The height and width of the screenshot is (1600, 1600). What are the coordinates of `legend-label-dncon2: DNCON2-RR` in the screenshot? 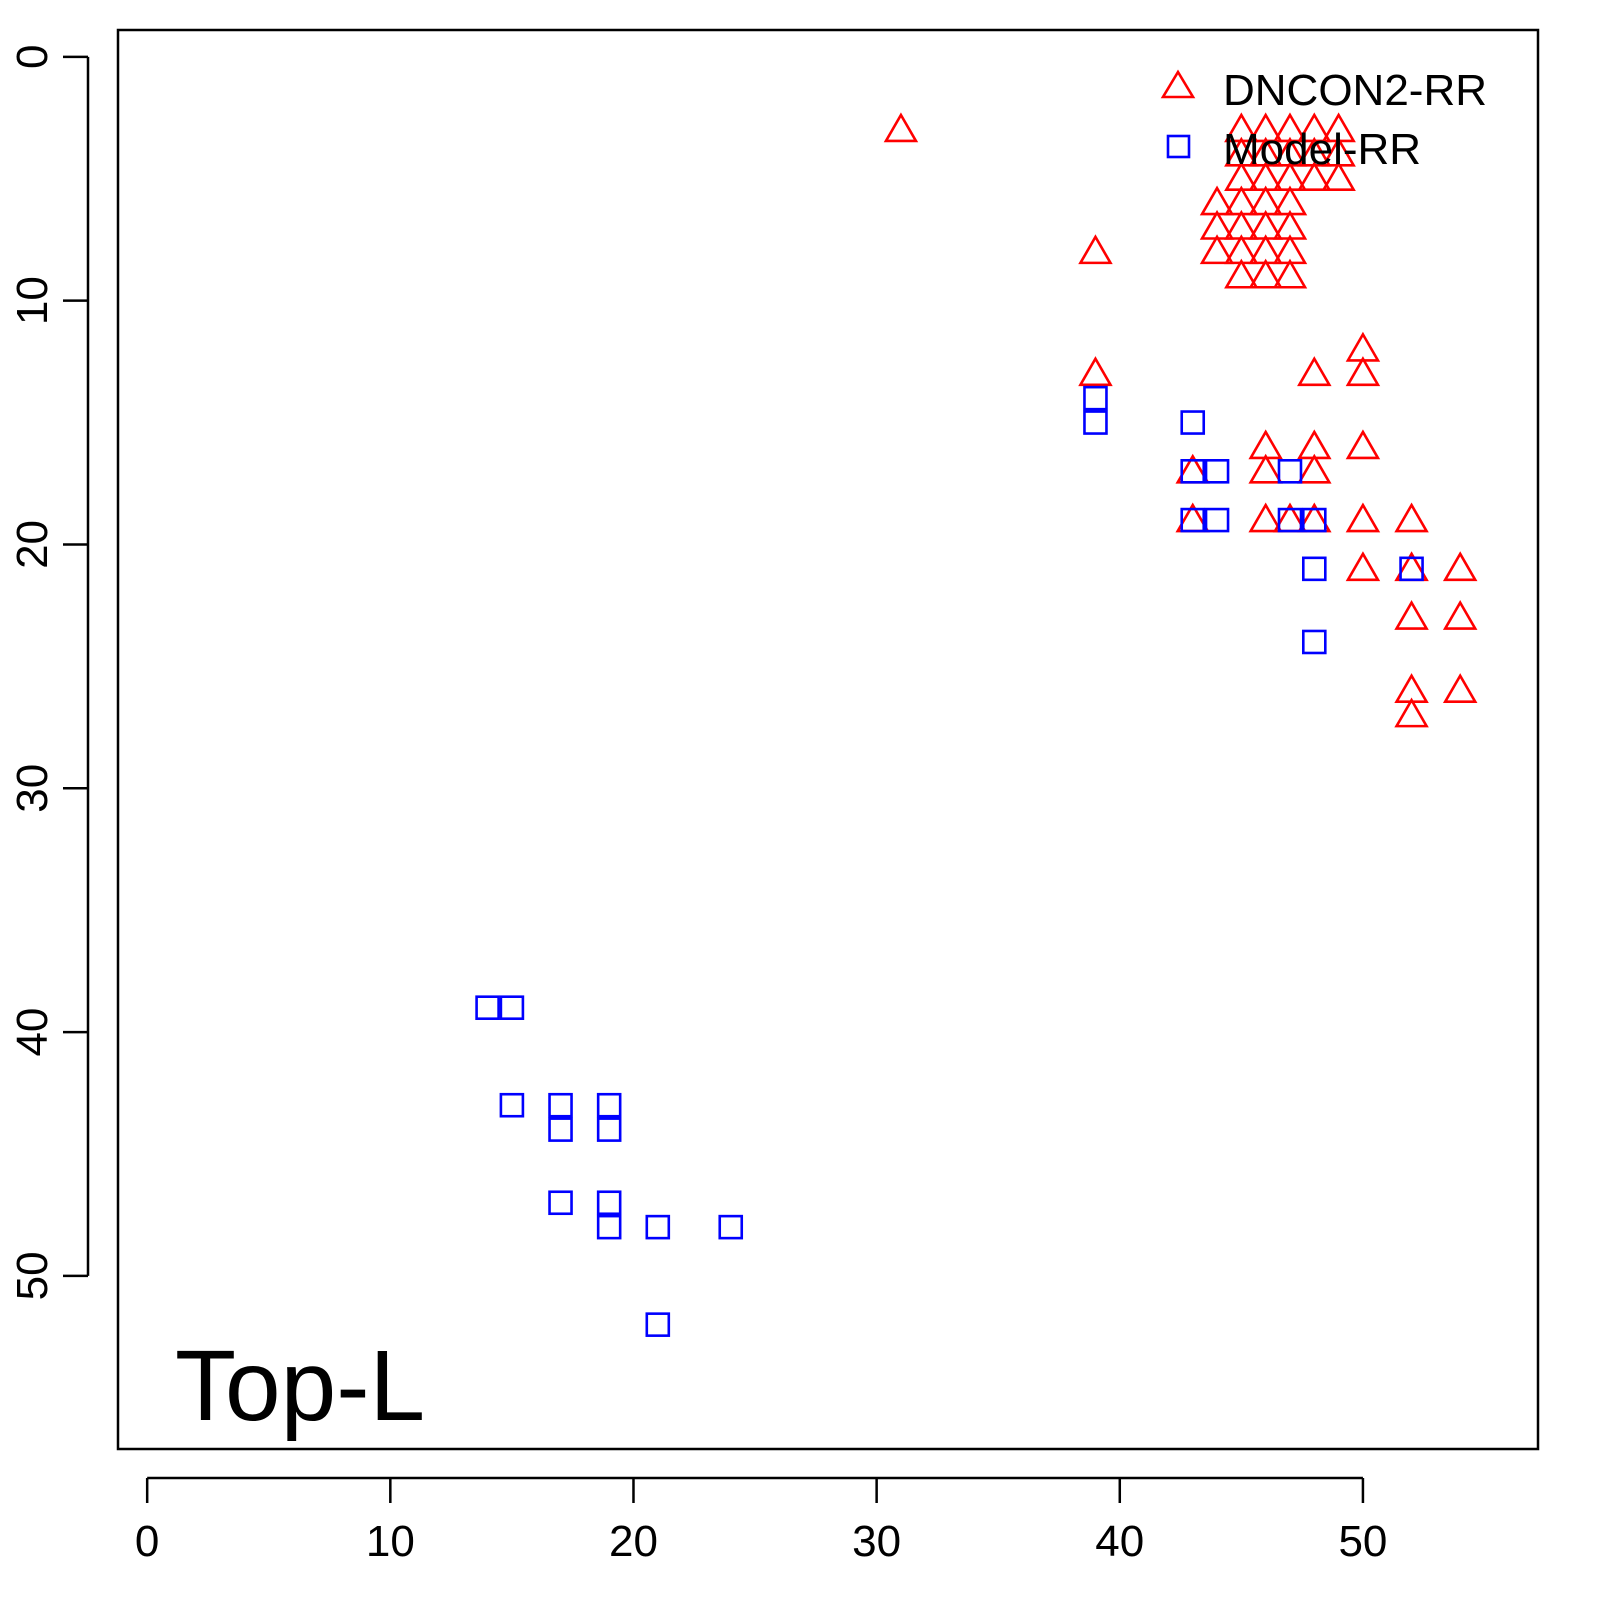 It's located at (1355, 90).